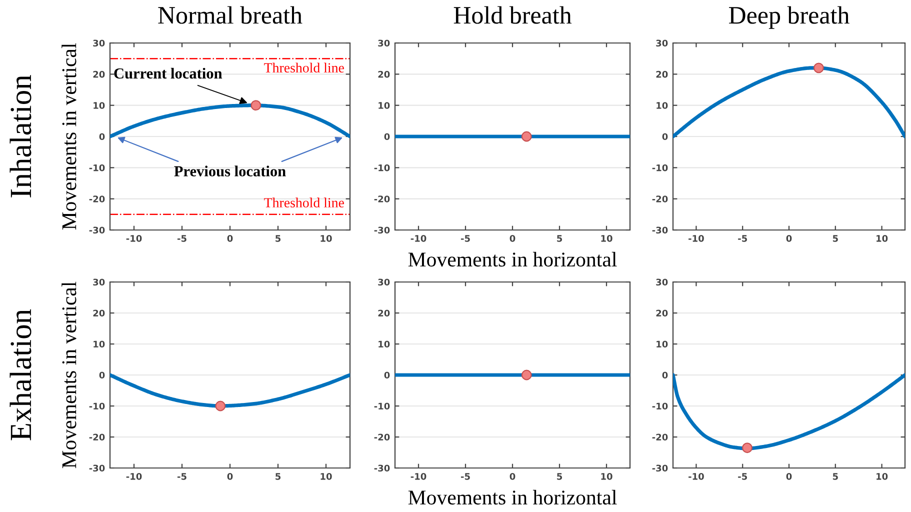 Image resolution: width=911 pixels, height=512 pixels. Describe the element at coordinates (168, 73) in the screenshot. I see `annotation: Current location` at that location.